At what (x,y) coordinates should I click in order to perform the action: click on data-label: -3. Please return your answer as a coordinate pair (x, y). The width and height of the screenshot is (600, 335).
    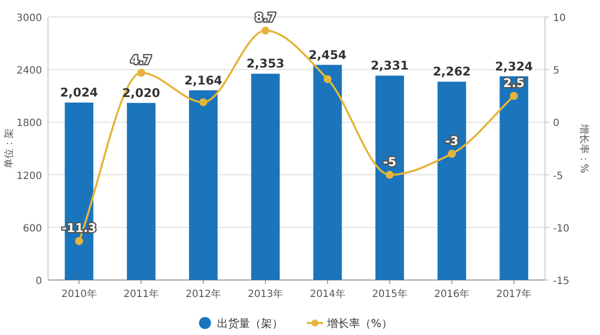
    Looking at the image, I should click on (451, 141).